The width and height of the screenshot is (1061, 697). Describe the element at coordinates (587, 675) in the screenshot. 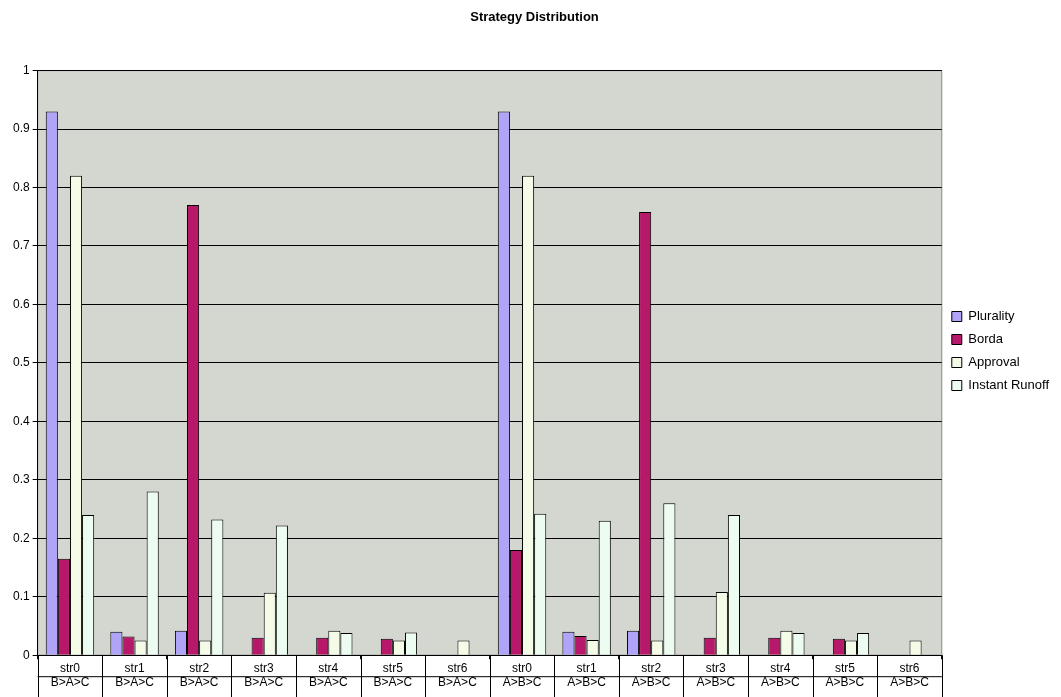

I see `x-tick-label: str1 A>B>C` at that location.